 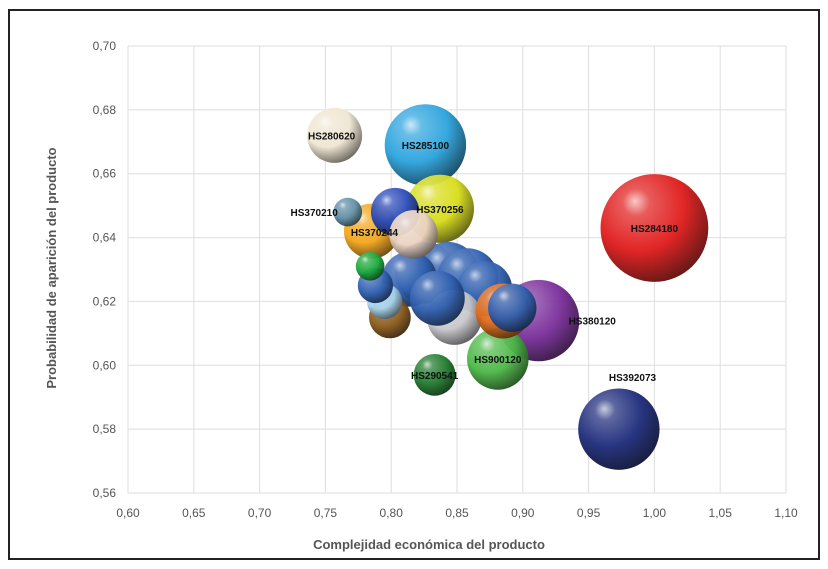 What do you see at coordinates (105, 301) in the screenshot?
I see `y-tick-label: 0,62` at bounding box center [105, 301].